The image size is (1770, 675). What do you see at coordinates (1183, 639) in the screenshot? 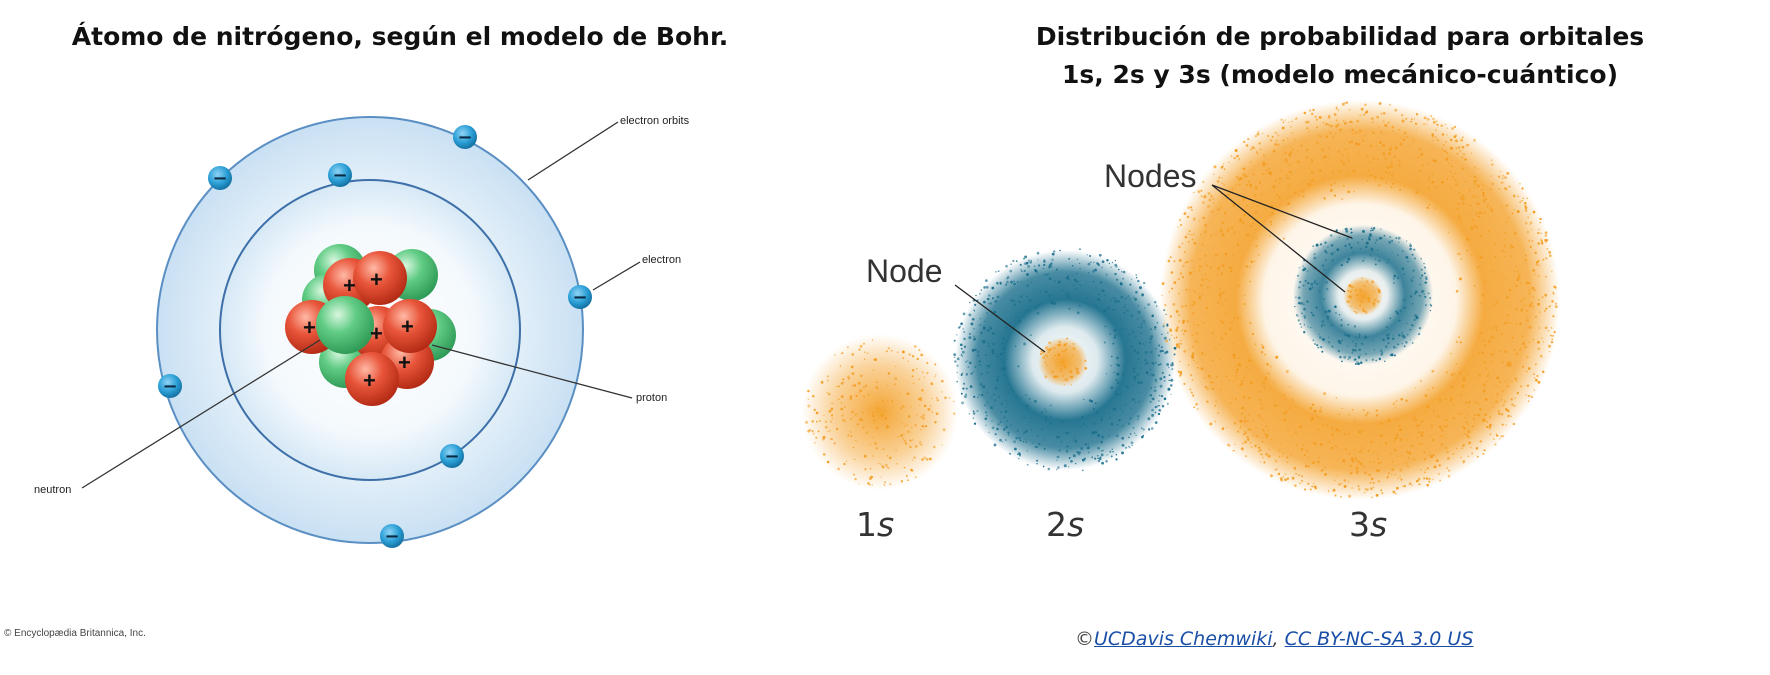
I see `ucdavis-link: UCDavis Chemwiki` at bounding box center [1183, 639].